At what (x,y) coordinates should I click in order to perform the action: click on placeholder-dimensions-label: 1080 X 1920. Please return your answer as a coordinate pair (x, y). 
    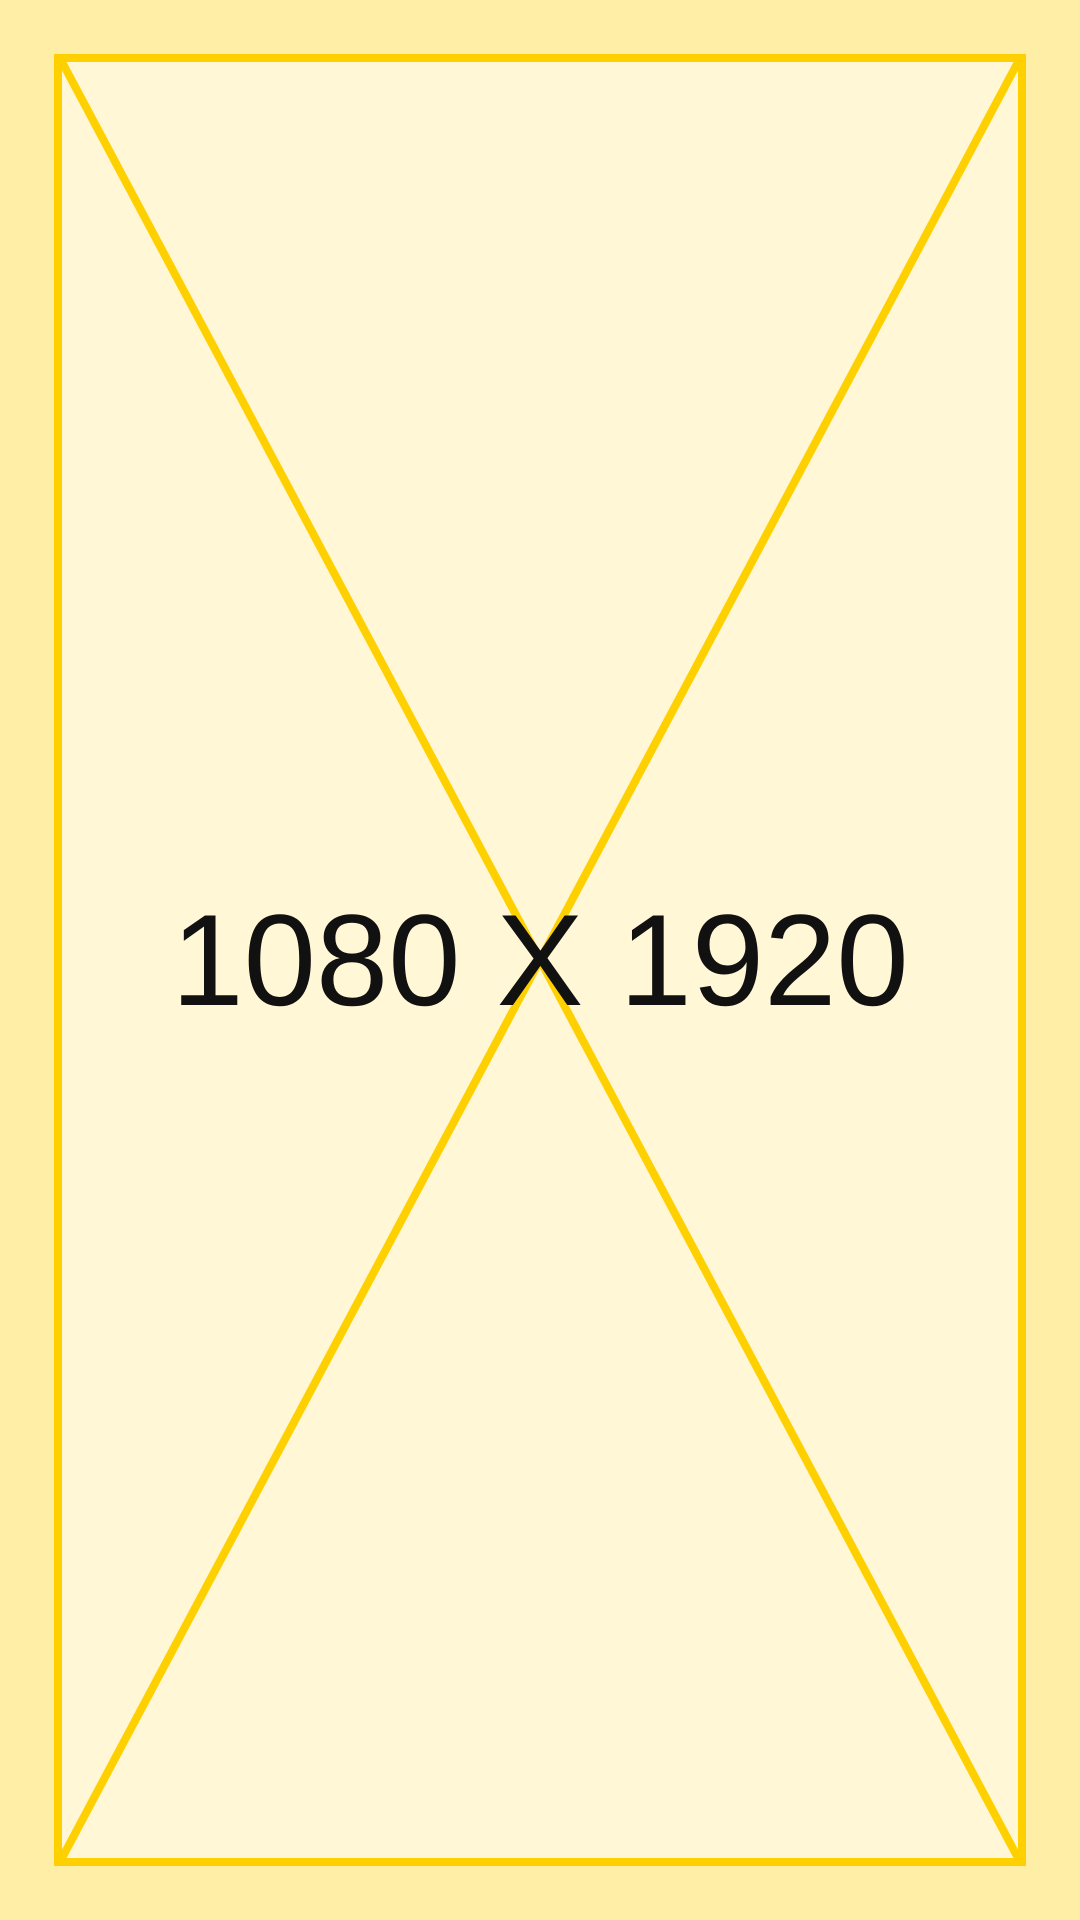
    Looking at the image, I should click on (540, 960).